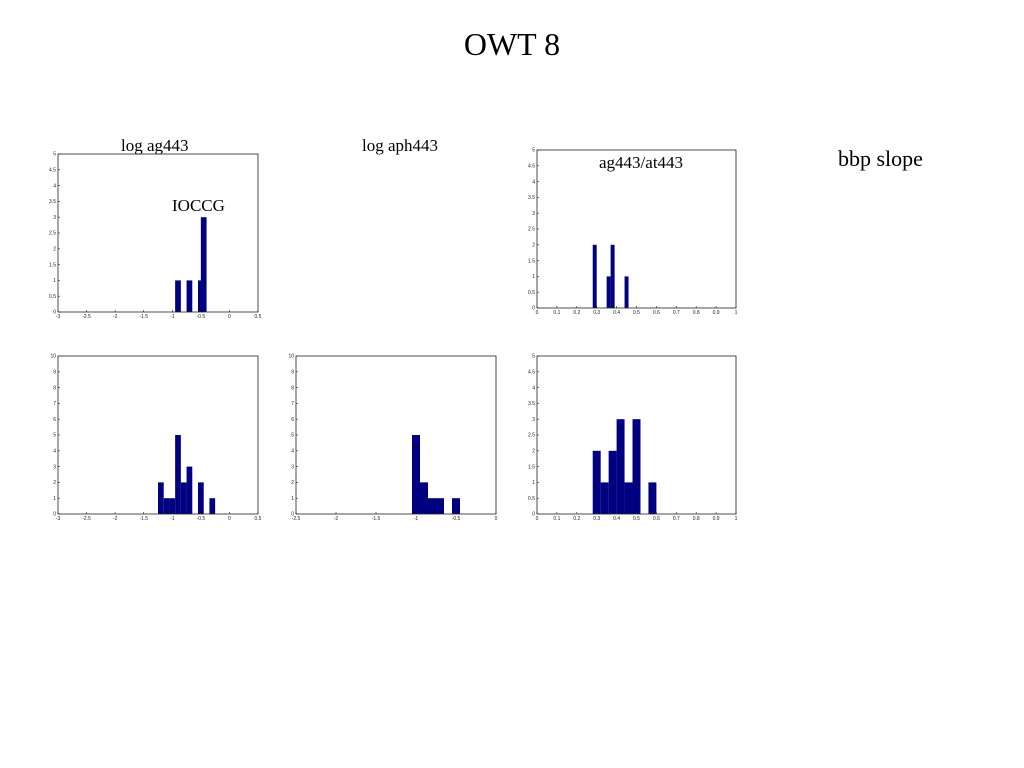 The height and width of the screenshot is (768, 1024). What do you see at coordinates (52, 297) in the screenshot?
I see `y-tick-label: 0.5` at bounding box center [52, 297].